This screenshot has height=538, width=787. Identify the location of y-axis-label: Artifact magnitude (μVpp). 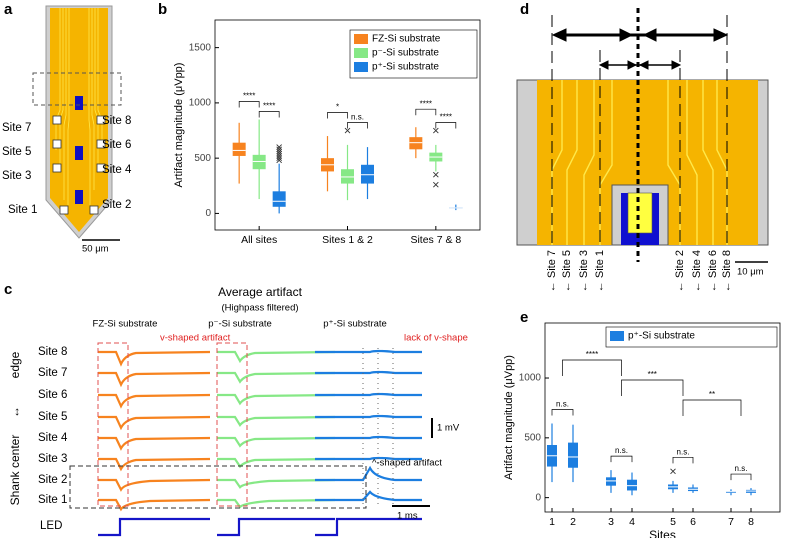
(509, 417).